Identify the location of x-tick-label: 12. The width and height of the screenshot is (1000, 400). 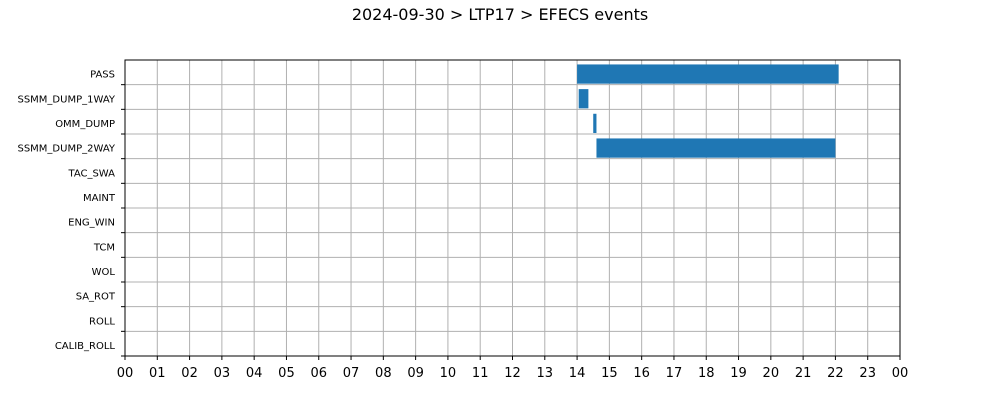
(512, 373).